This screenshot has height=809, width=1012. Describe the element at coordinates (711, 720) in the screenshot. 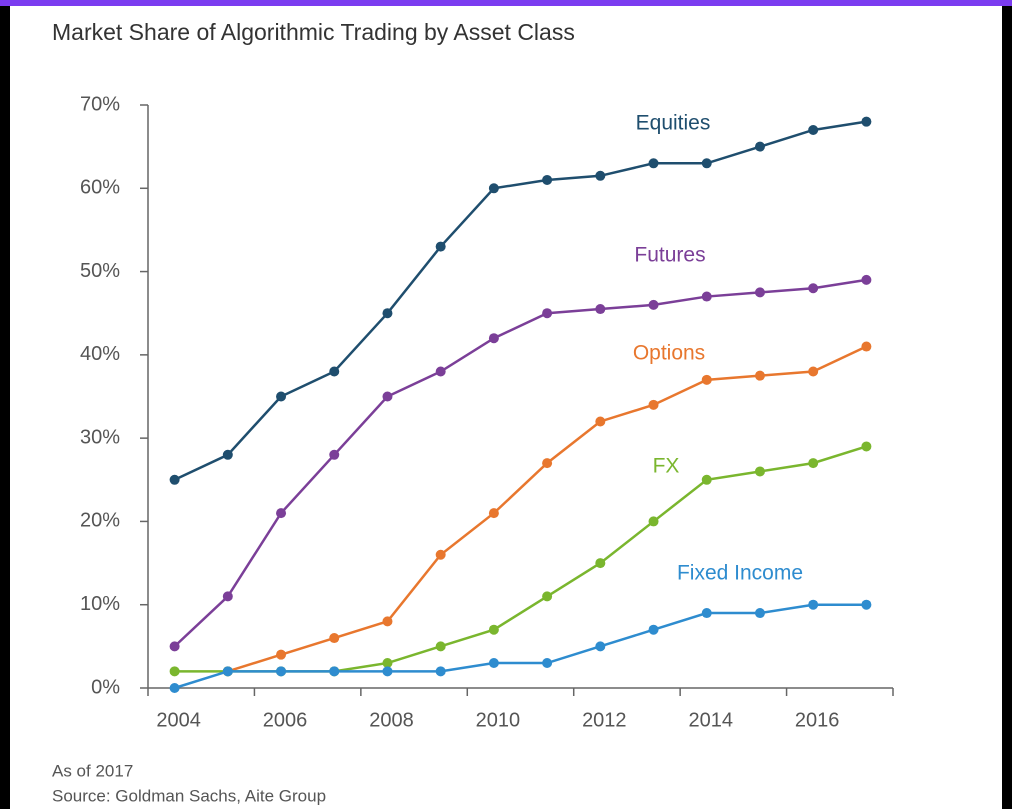

I see `x-tick-label: 2014` at that location.